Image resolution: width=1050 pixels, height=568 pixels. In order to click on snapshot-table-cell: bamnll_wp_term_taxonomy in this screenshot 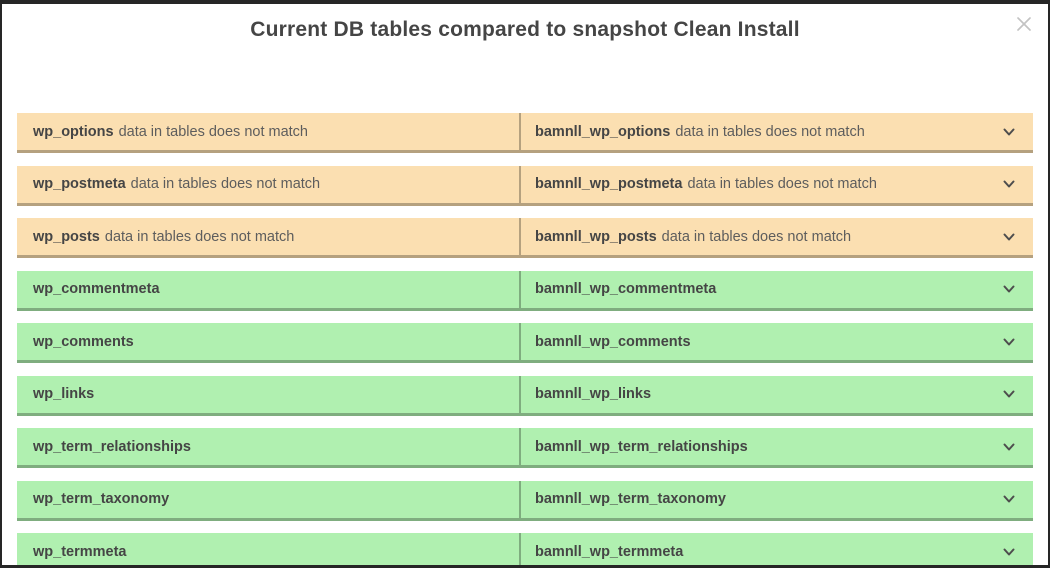, I will do `click(776, 499)`.